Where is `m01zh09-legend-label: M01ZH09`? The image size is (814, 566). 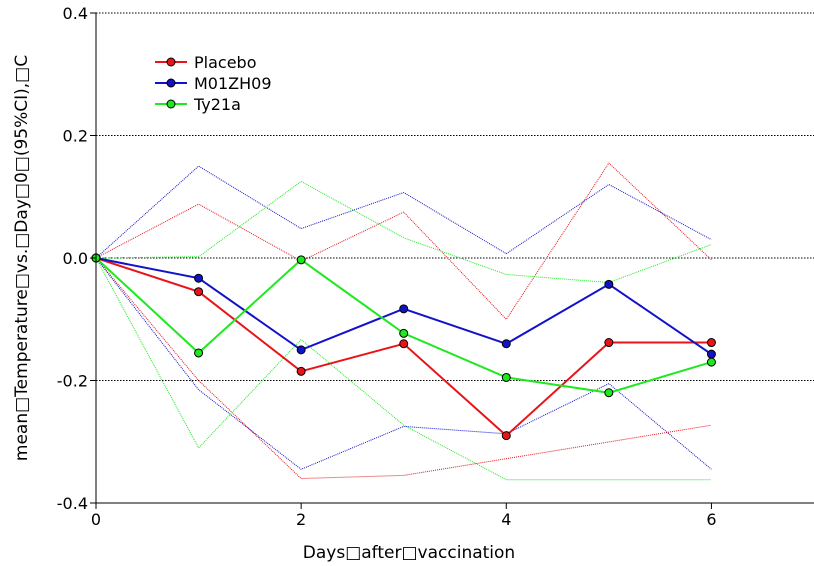 m01zh09-legend-label: M01ZH09 is located at coordinates (233, 83).